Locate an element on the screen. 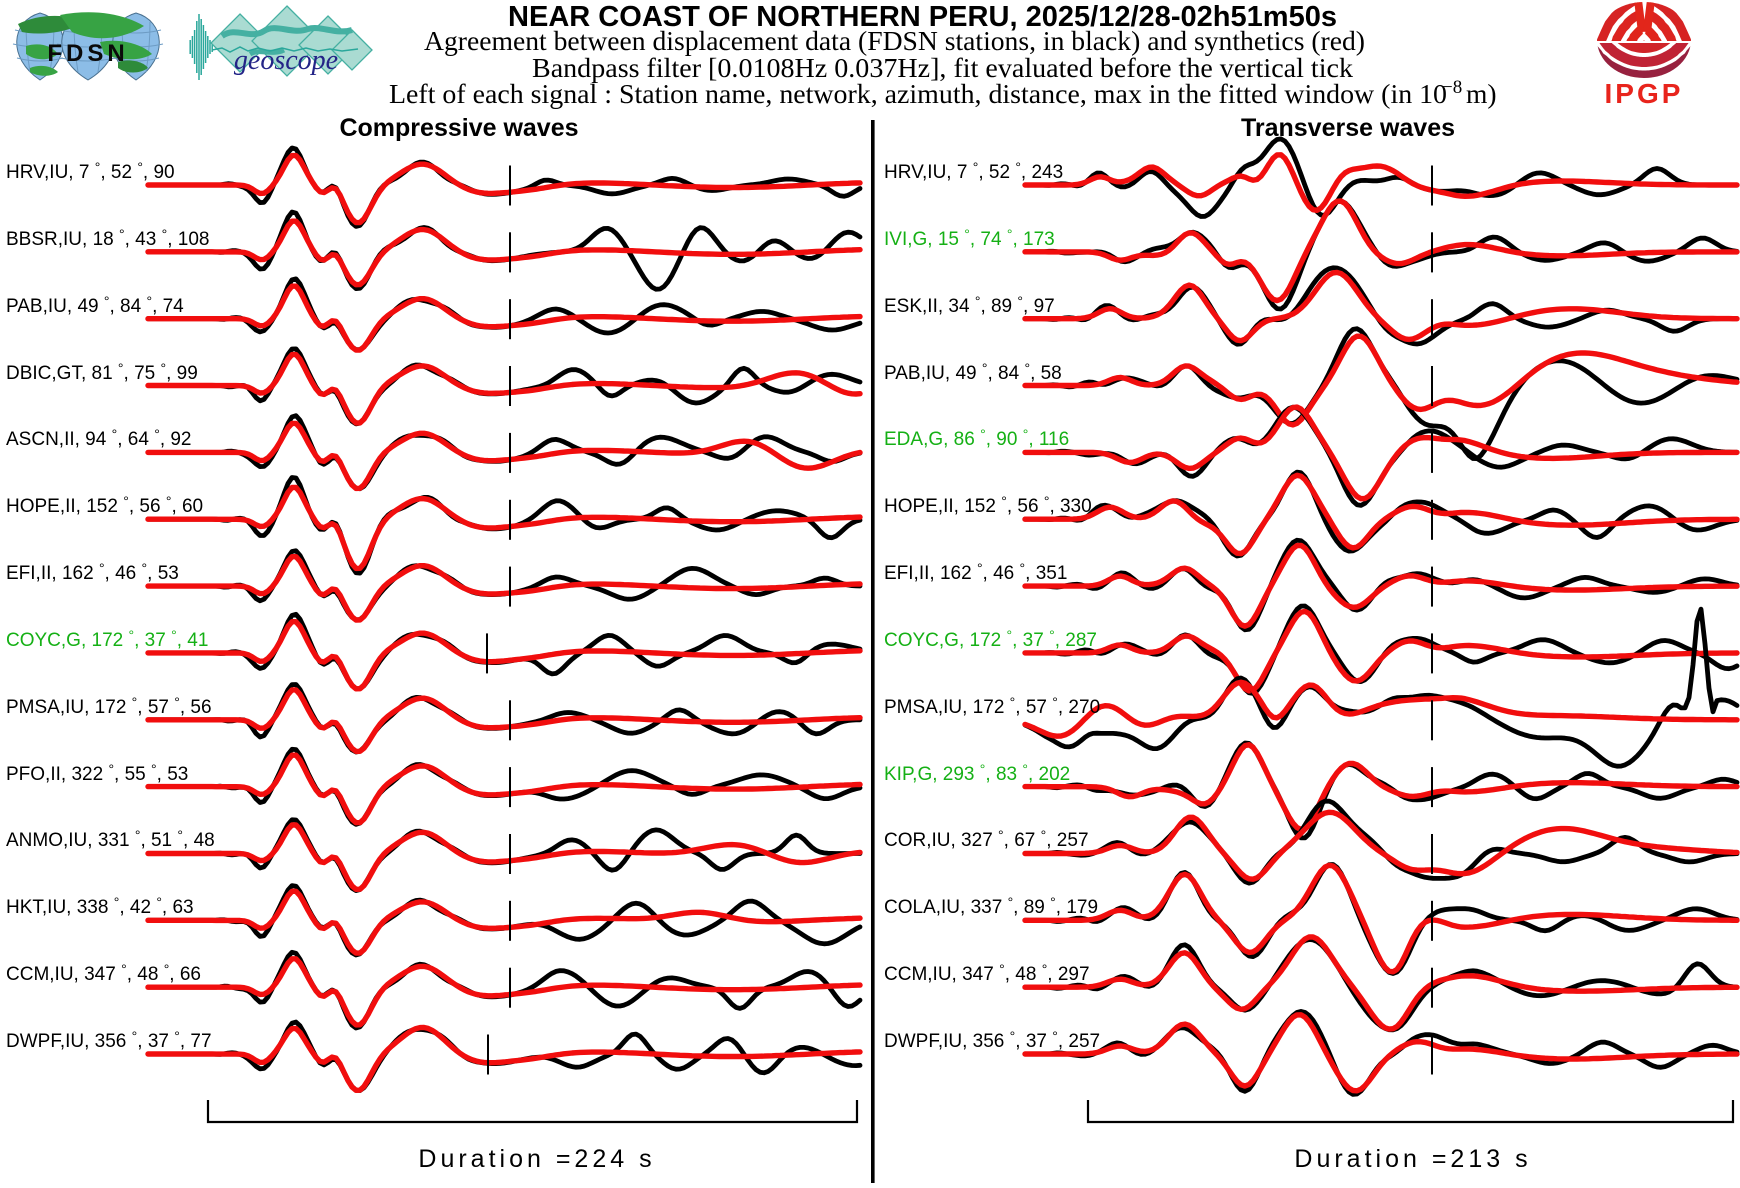 The width and height of the screenshot is (1740, 1188). svg-text: COLA,IU, 337 °, 89 °, 179 is located at coordinates (991, 906).